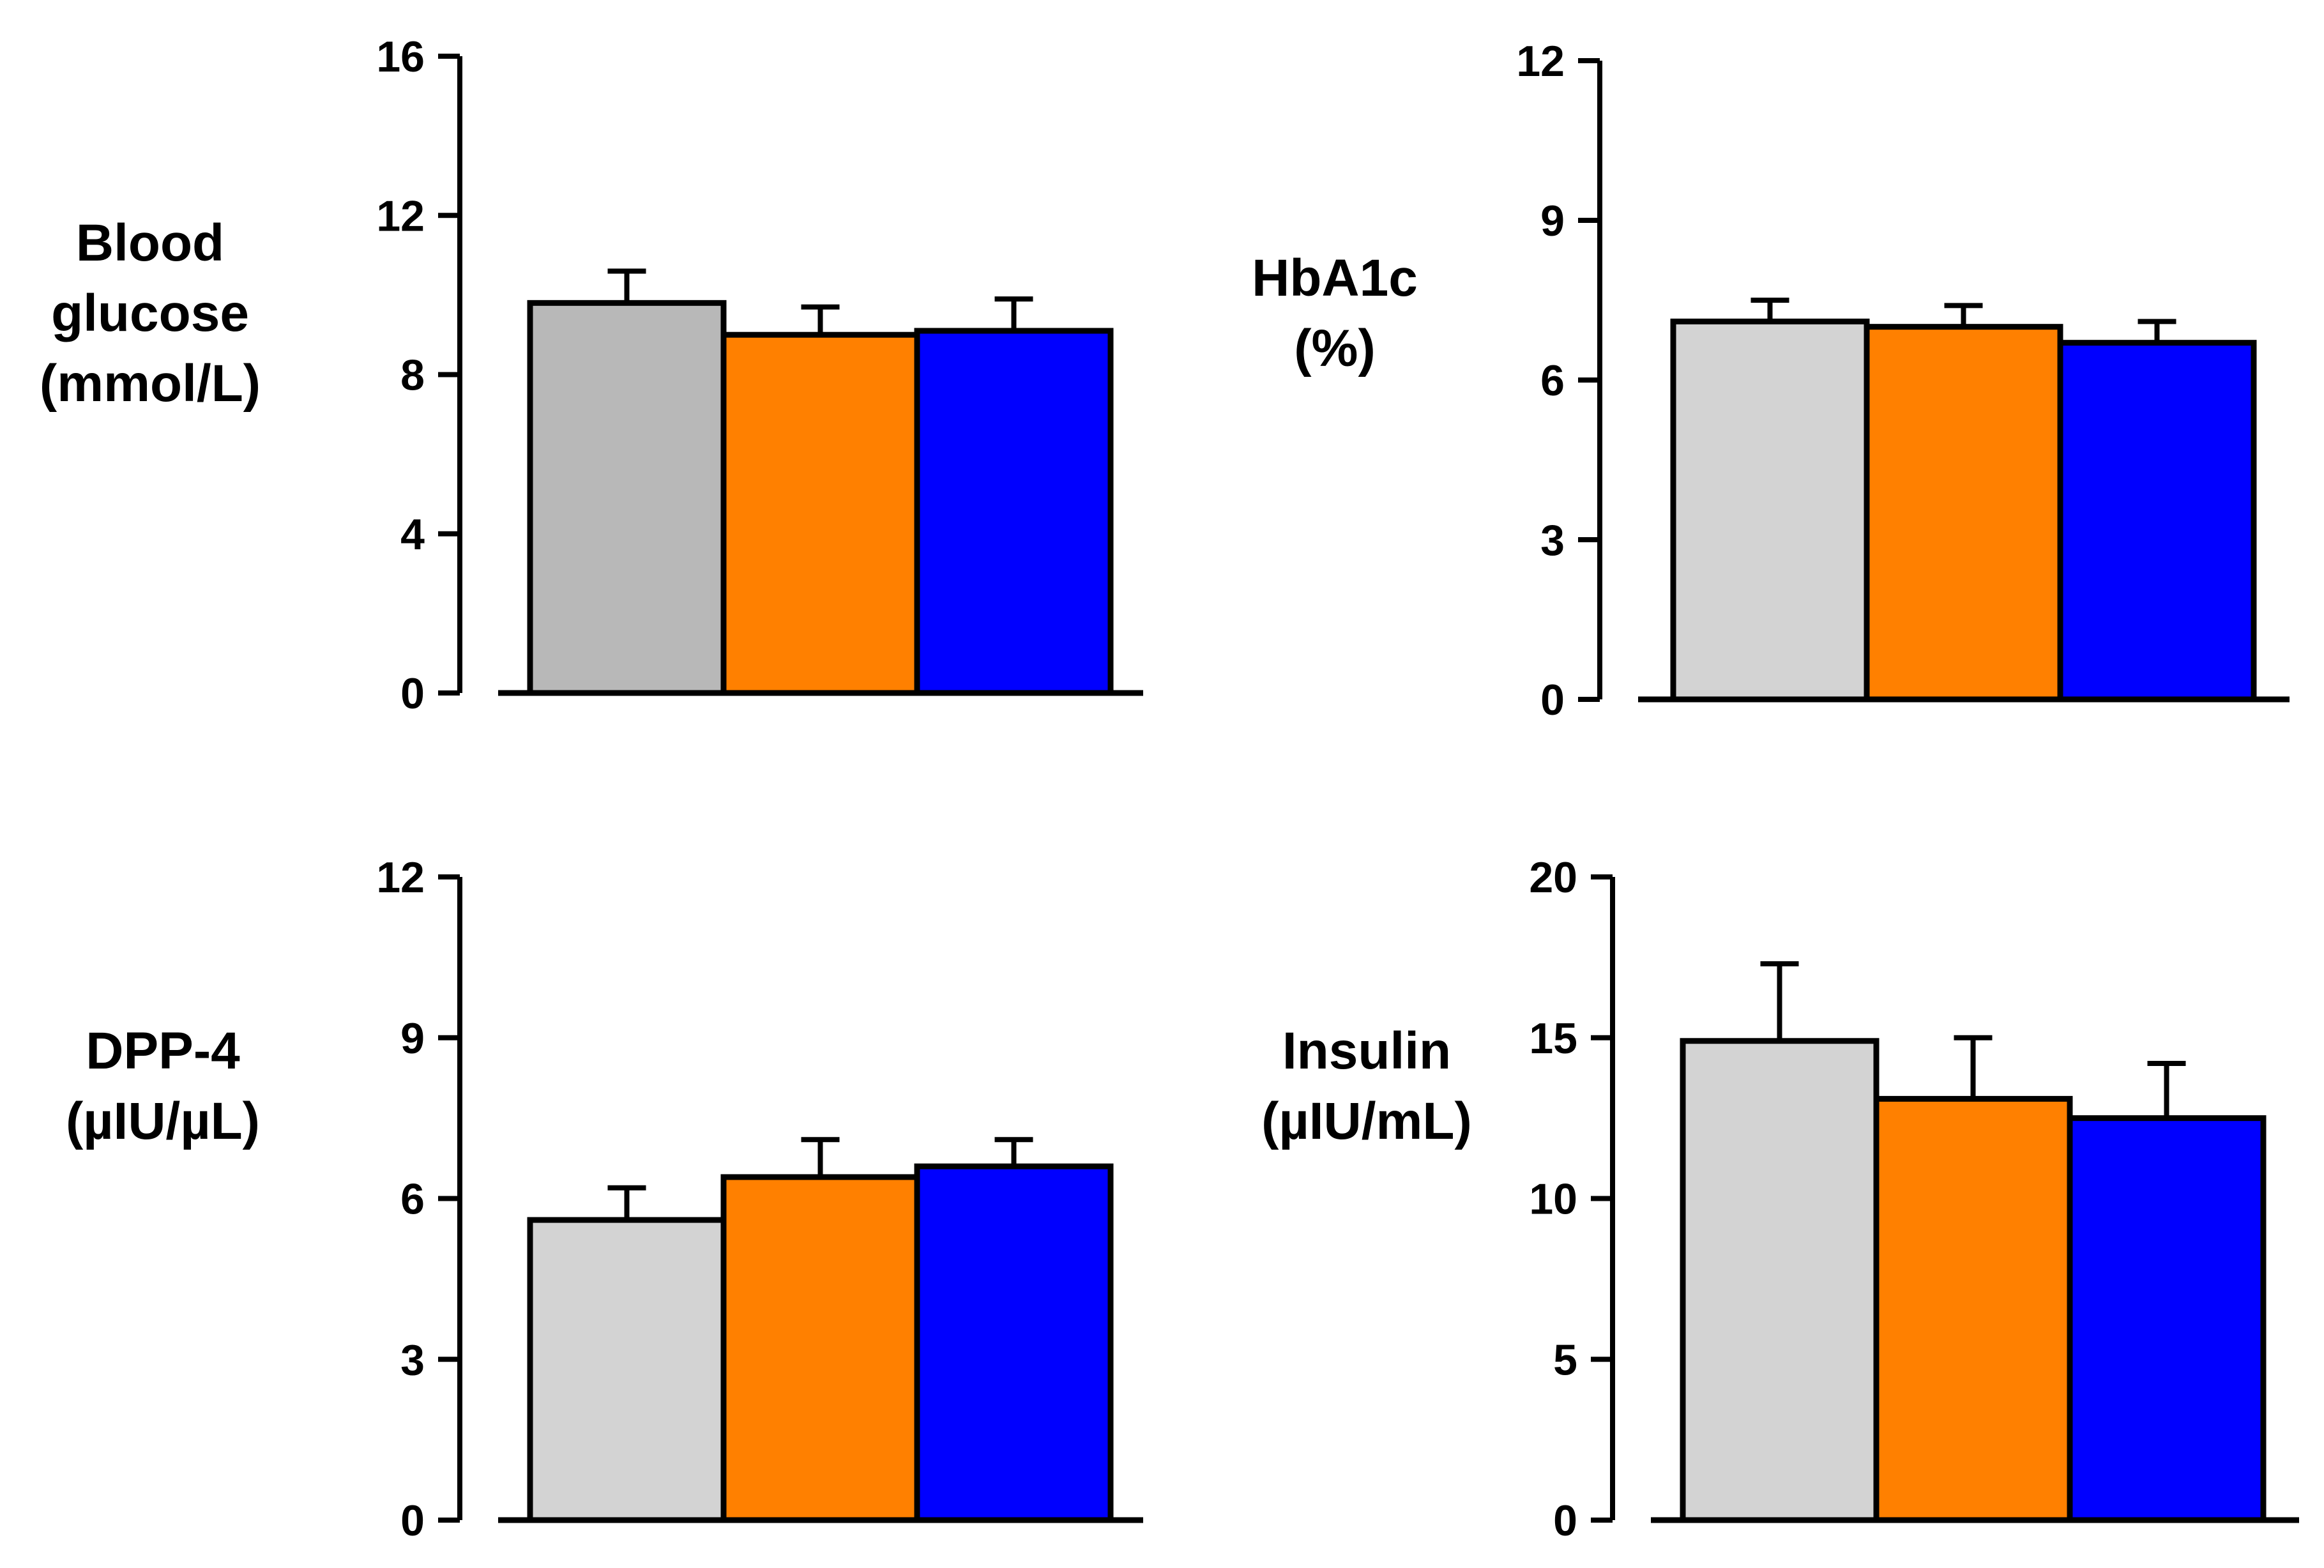 This screenshot has height=1568, width=2324. Describe the element at coordinates (401, 57) in the screenshot. I see `y-tick-label: 16` at that location.